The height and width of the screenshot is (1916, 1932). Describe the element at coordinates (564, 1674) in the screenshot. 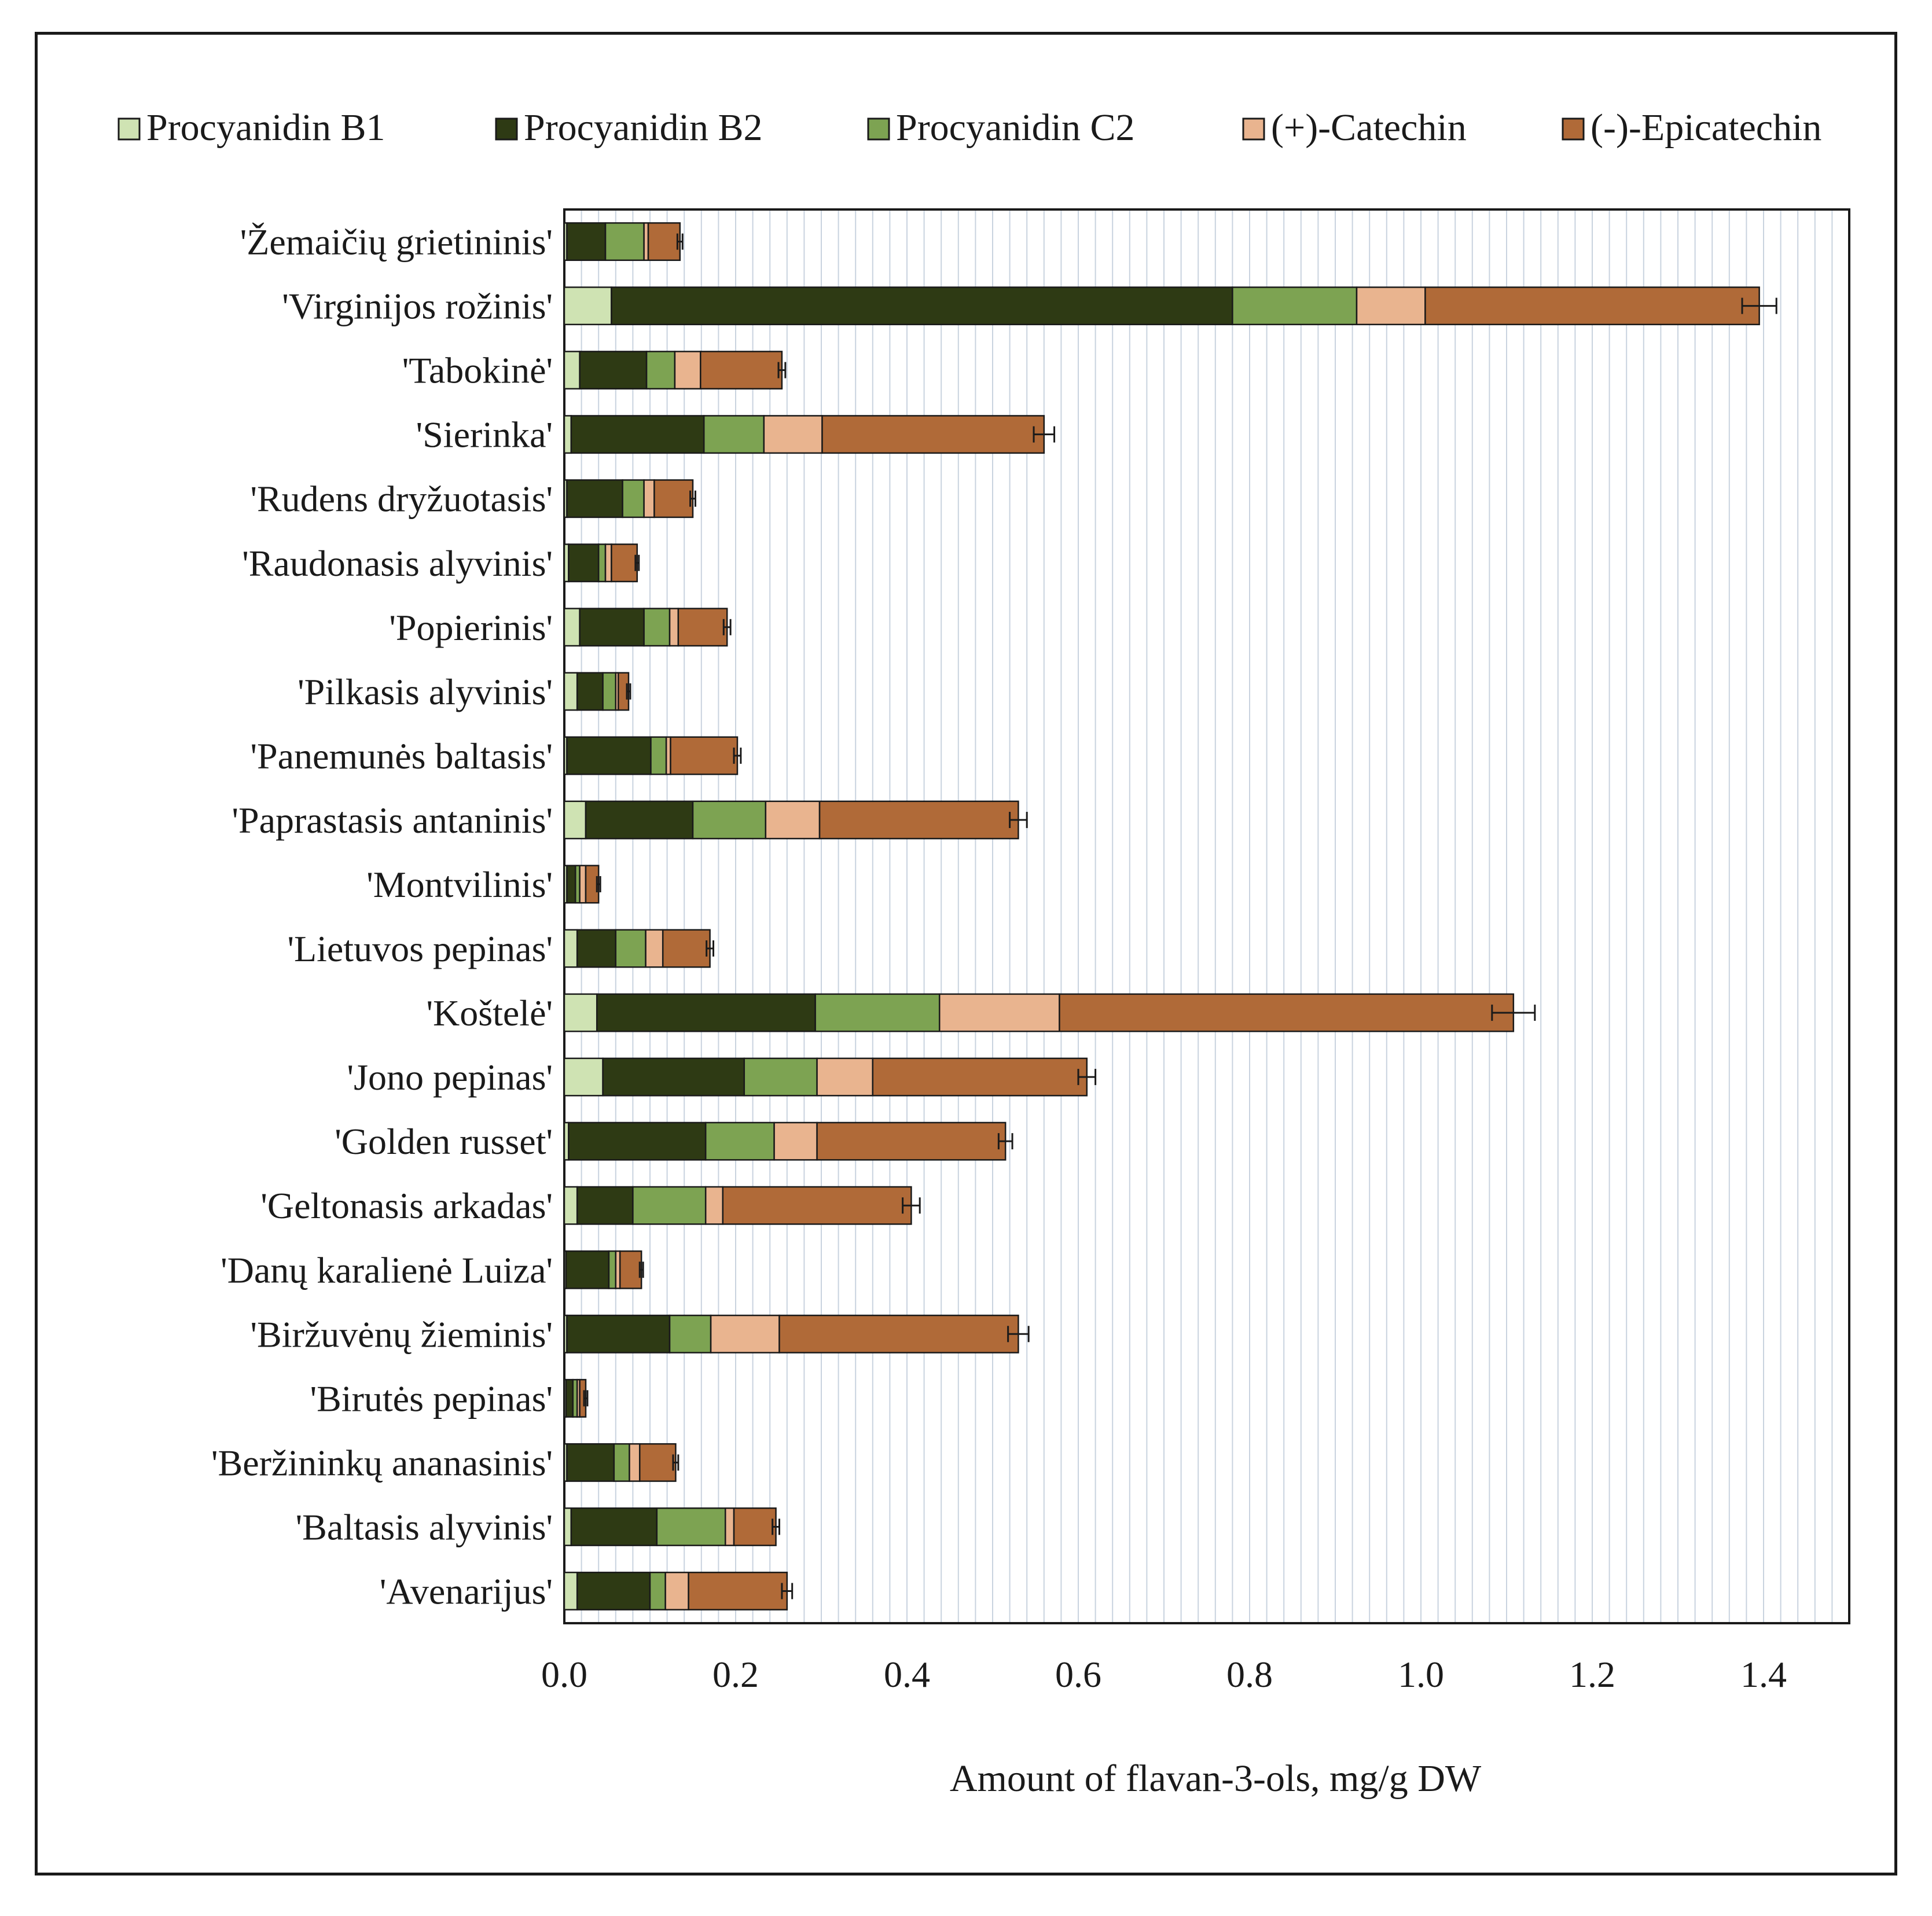

I see `x-tick-label: 0.0` at that location.